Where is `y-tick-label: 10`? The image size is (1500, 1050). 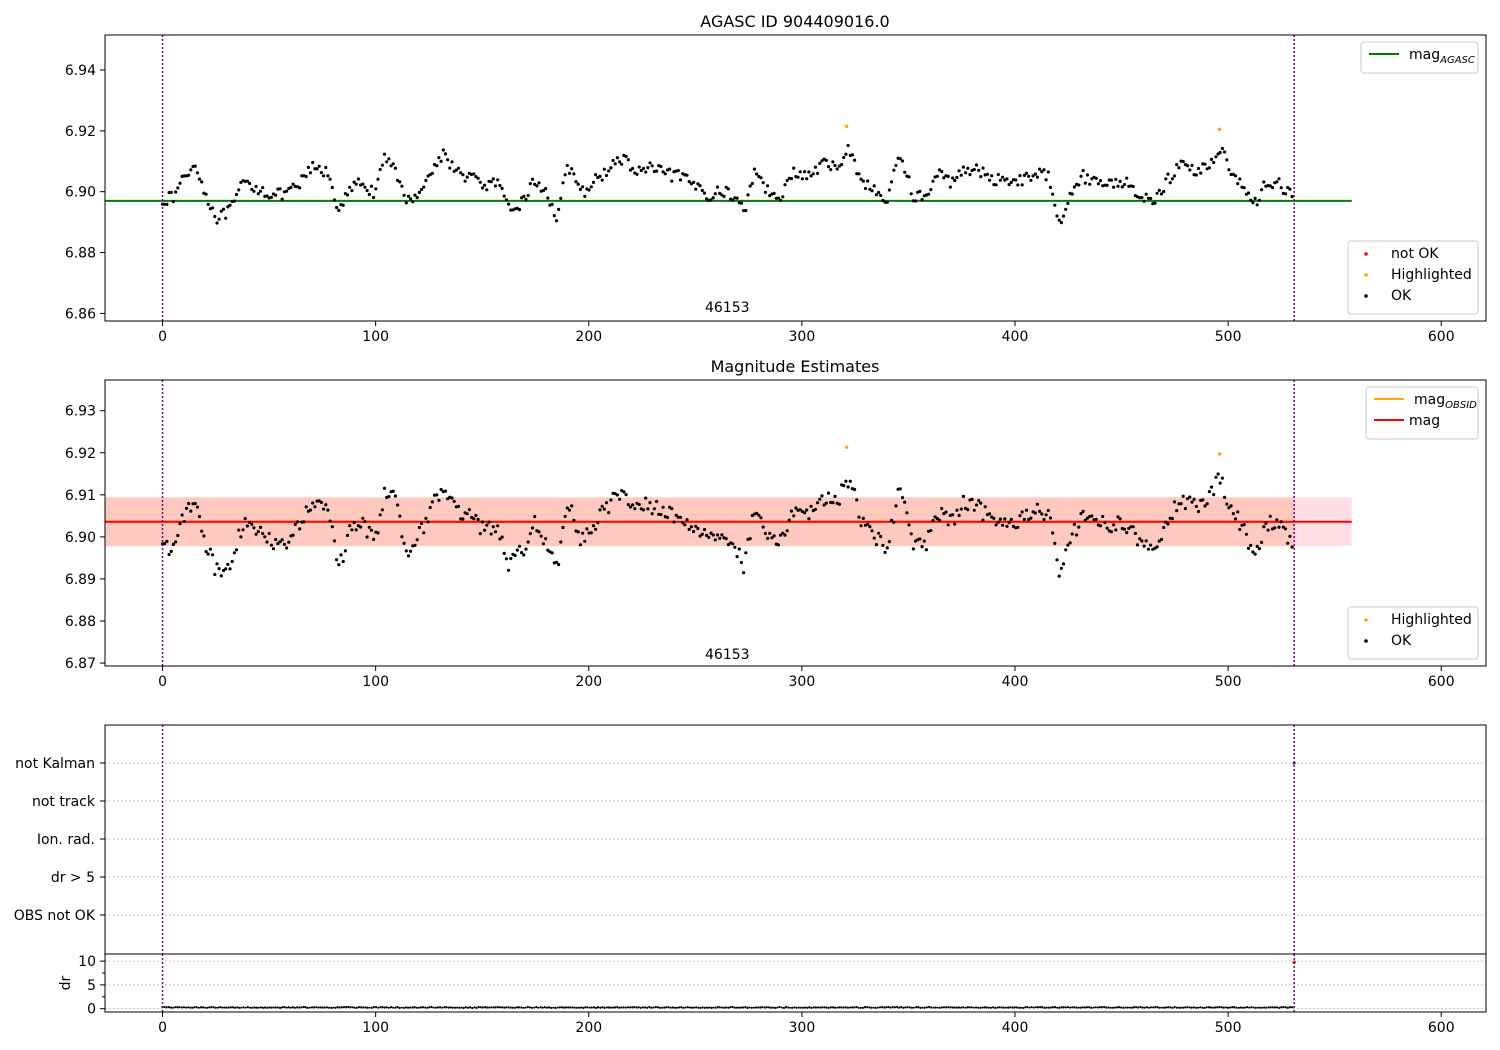
y-tick-label: 10 is located at coordinates (87, 962).